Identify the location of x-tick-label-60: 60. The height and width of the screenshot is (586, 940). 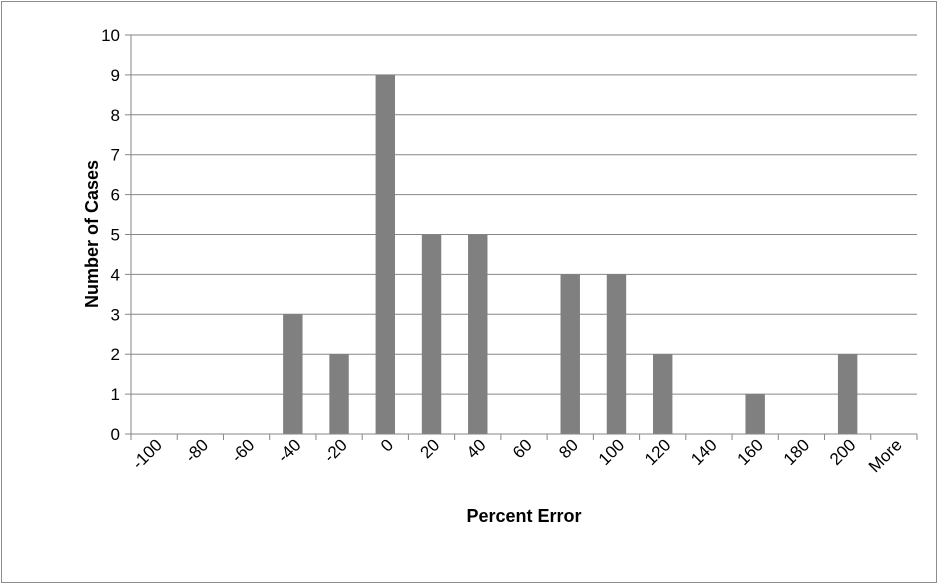
(522, 448).